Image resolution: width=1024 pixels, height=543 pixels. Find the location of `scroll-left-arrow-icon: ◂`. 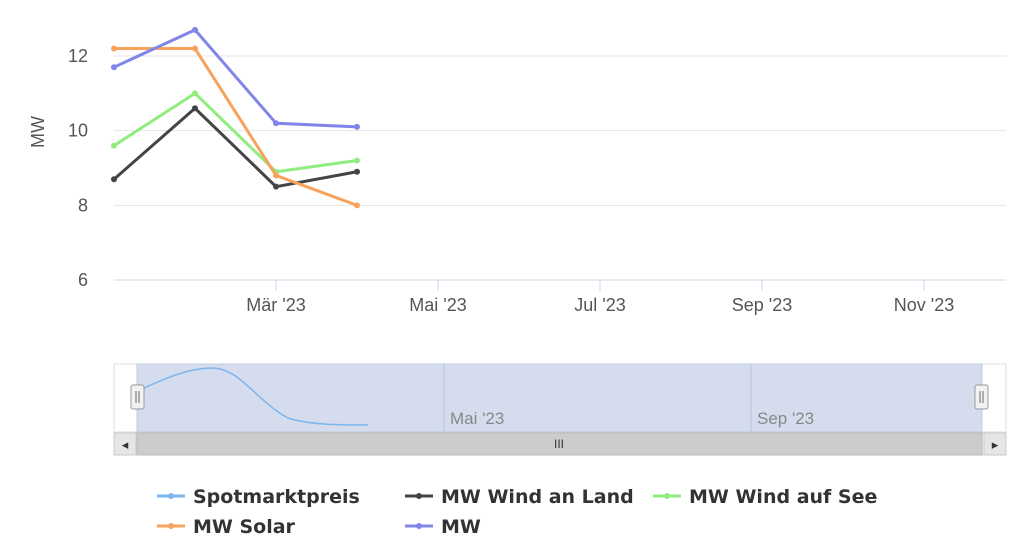

scroll-left-arrow-icon: ◂ is located at coordinates (125, 444).